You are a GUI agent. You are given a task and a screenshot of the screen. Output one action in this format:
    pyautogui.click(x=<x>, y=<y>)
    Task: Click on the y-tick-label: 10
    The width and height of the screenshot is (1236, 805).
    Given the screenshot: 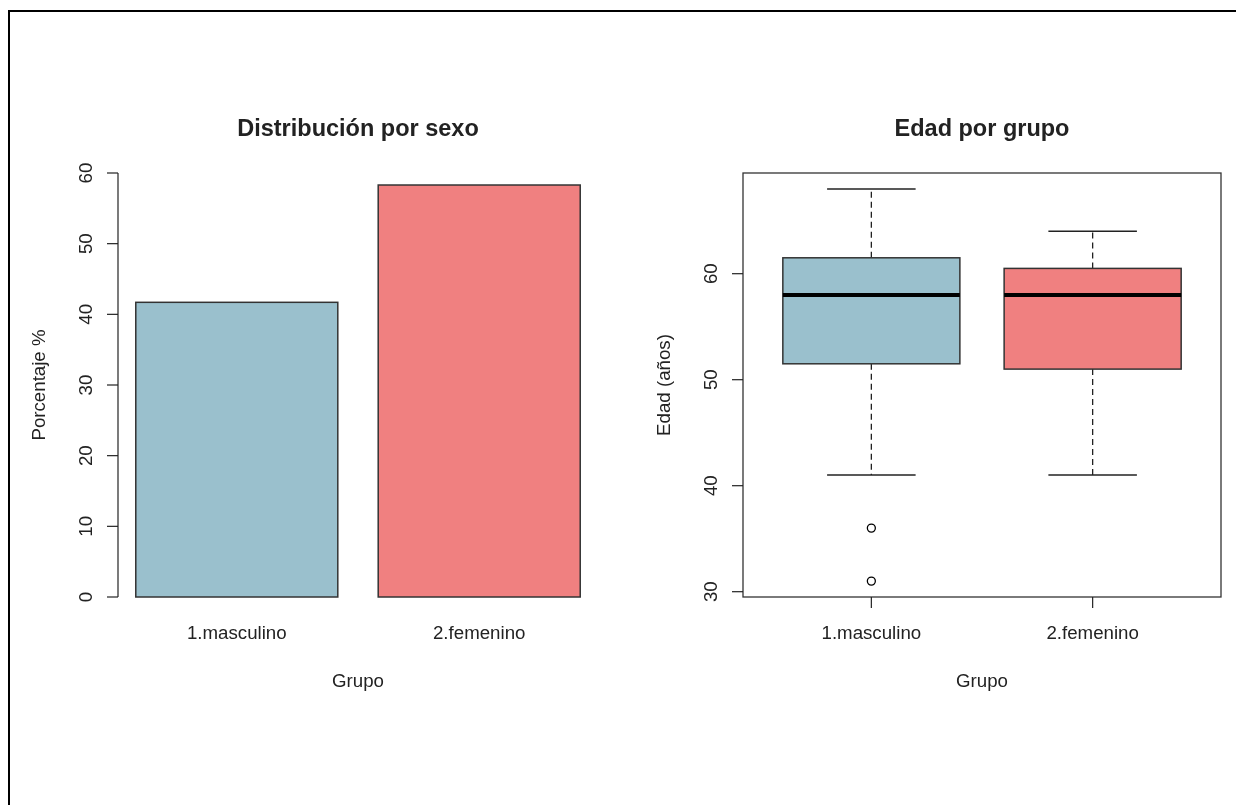 What is the action you would take?
    pyautogui.click(x=85, y=526)
    